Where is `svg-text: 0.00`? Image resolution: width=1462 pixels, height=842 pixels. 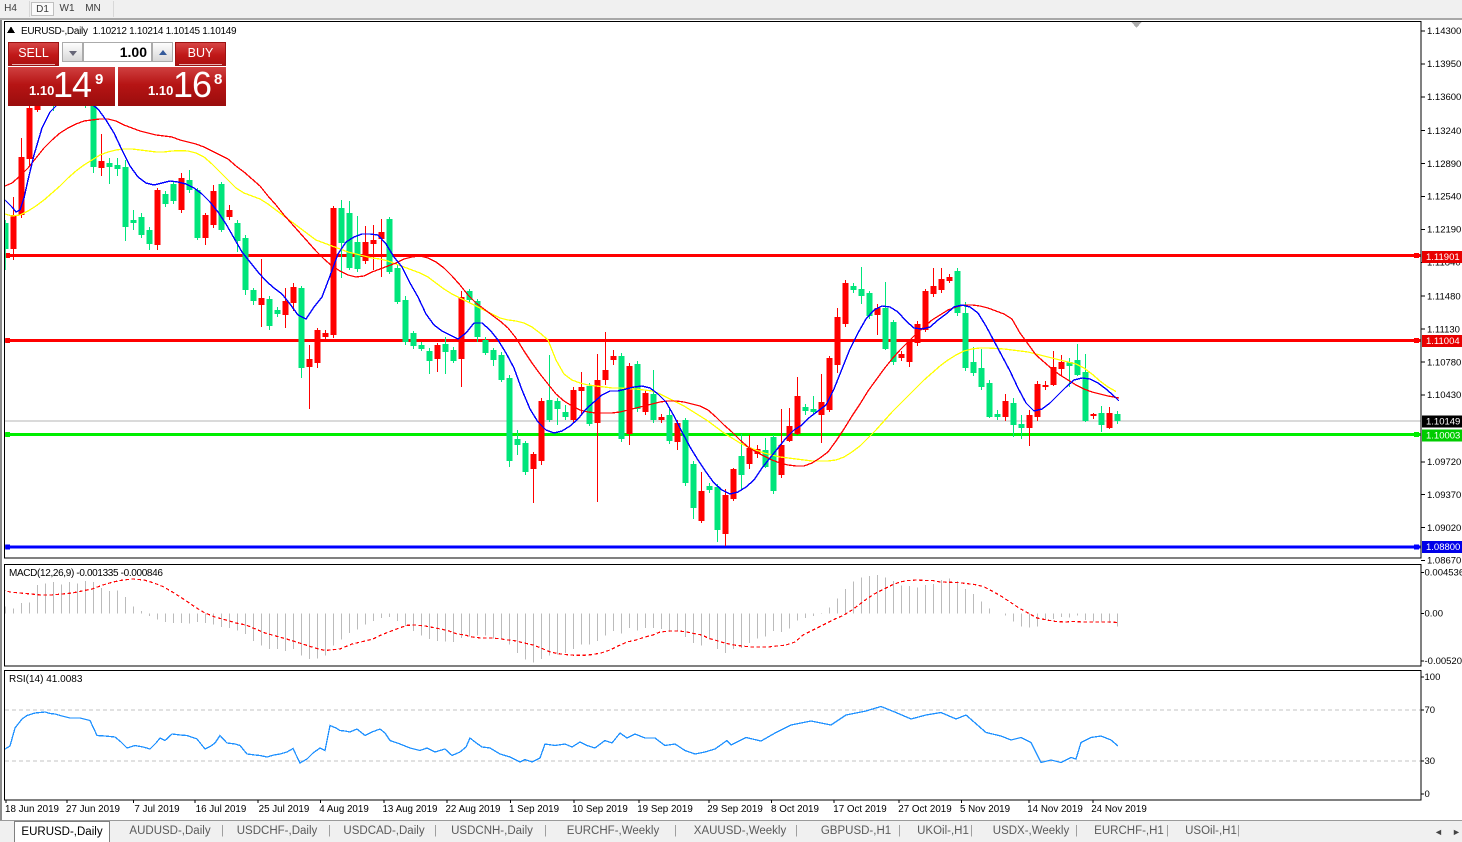
svg-text: 0.00 is located at coordinates (1434, 614).